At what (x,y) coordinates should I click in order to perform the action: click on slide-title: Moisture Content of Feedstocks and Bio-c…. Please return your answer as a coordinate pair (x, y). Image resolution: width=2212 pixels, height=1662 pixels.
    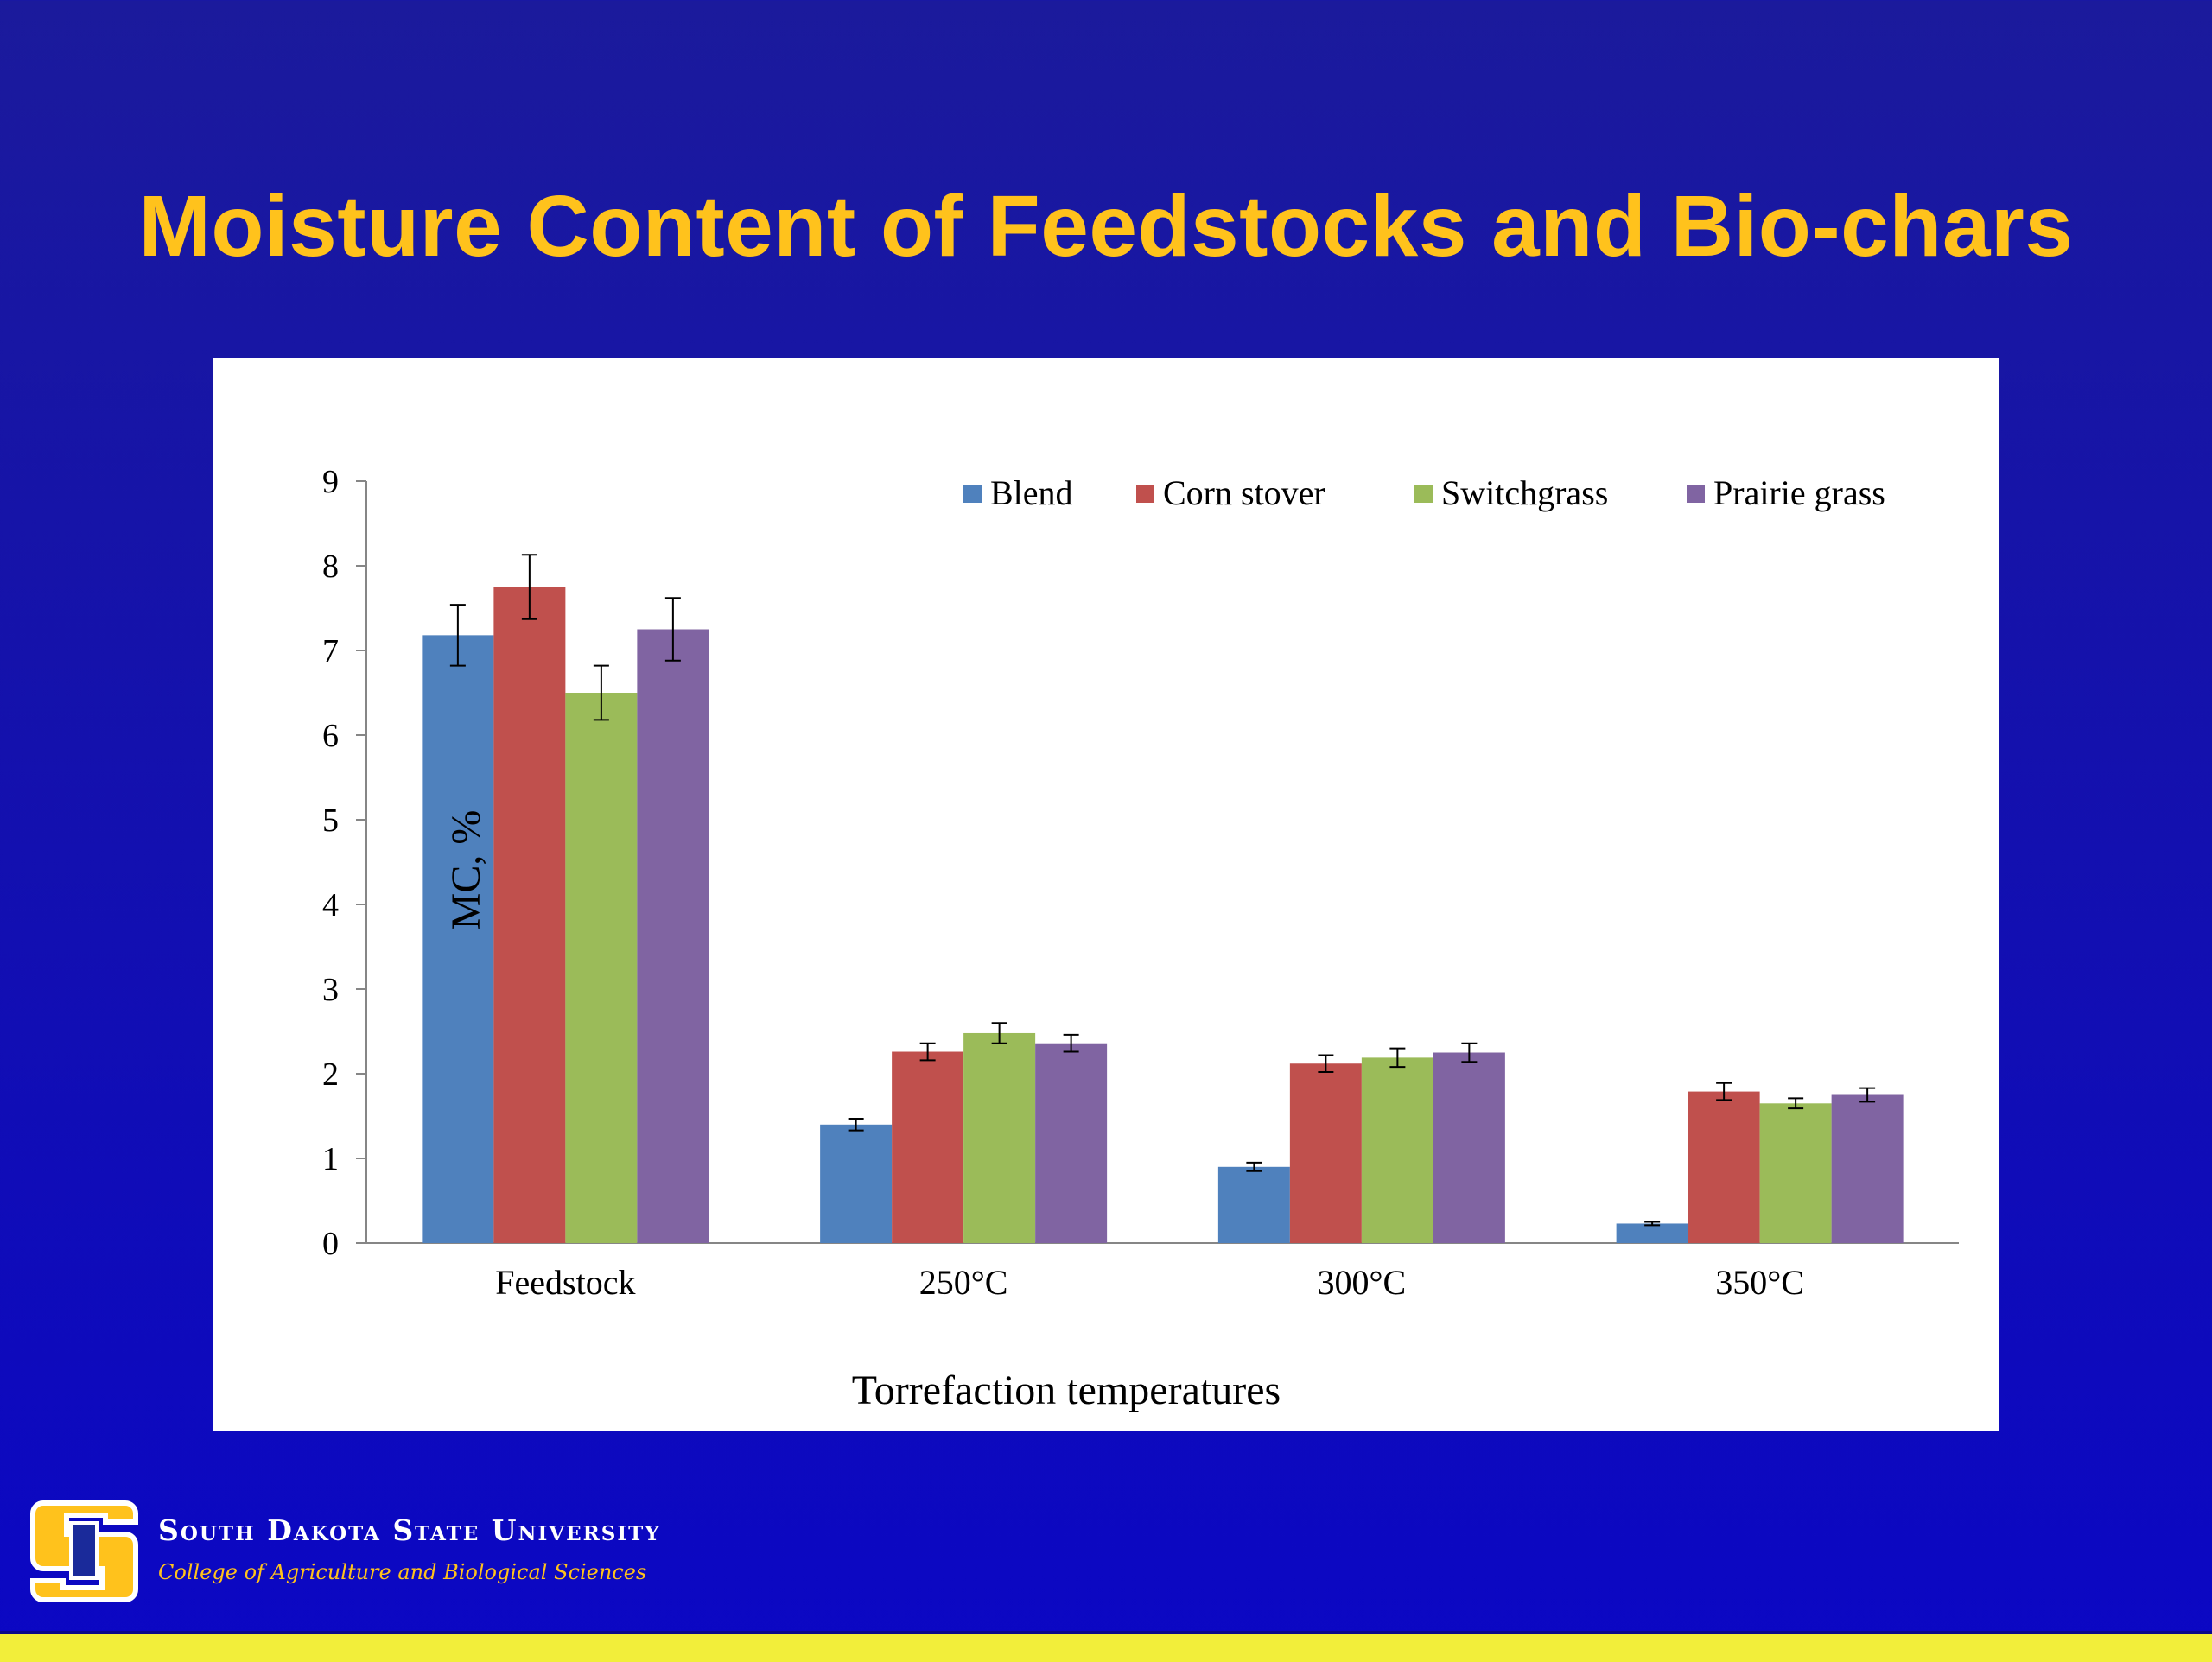
    Looking at the image, I should click on (1106, 226).